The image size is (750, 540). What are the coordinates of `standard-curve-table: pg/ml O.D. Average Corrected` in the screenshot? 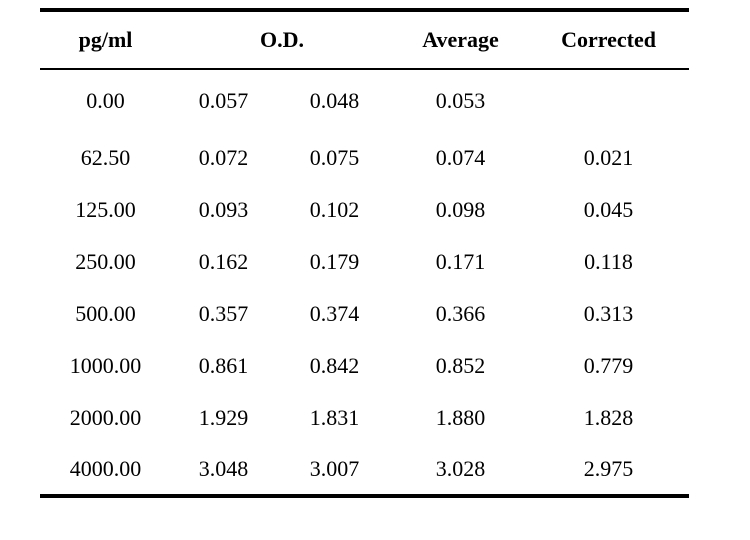 It's located at (364, 40).